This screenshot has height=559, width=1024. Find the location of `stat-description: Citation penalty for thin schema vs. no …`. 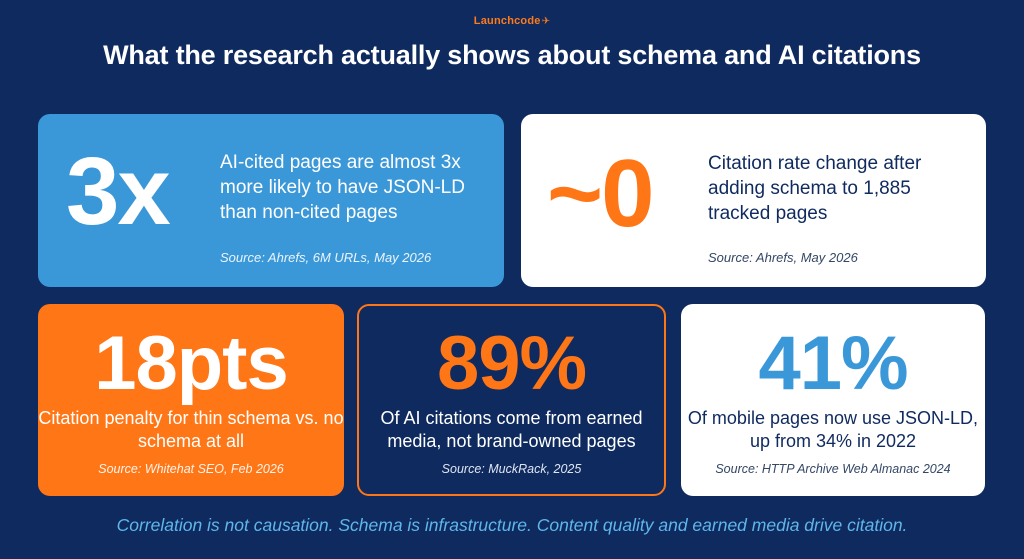

stat-description: Citation penalty for thin schema vs. no … is located at coordinates (191, 429).